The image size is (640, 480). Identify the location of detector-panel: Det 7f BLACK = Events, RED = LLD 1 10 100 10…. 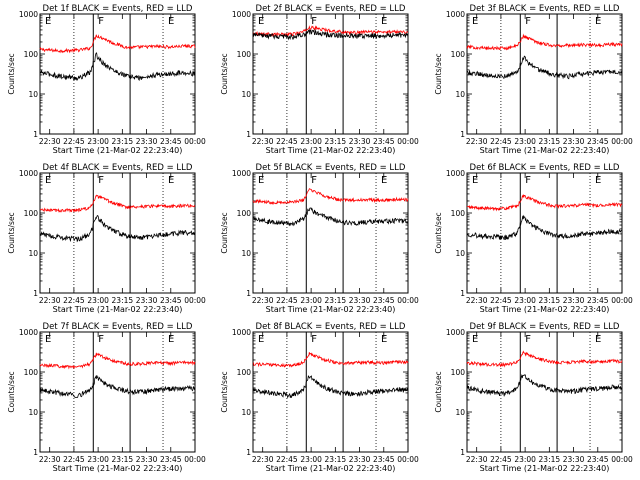
(106, 397).